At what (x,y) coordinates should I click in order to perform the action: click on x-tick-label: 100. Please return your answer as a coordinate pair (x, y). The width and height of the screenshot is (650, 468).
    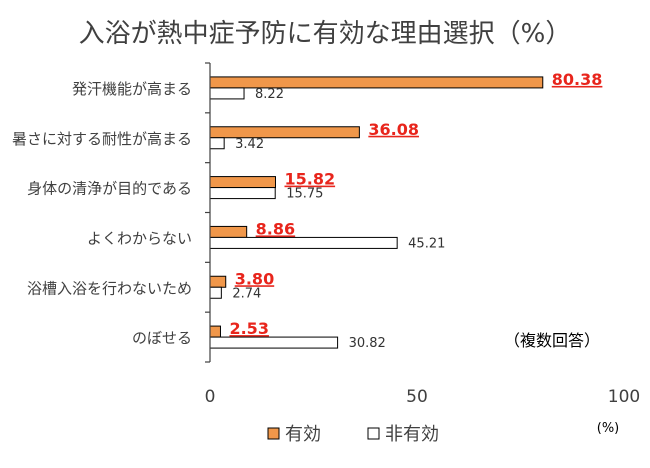
    Looking at the image, I should click on (624, 397).